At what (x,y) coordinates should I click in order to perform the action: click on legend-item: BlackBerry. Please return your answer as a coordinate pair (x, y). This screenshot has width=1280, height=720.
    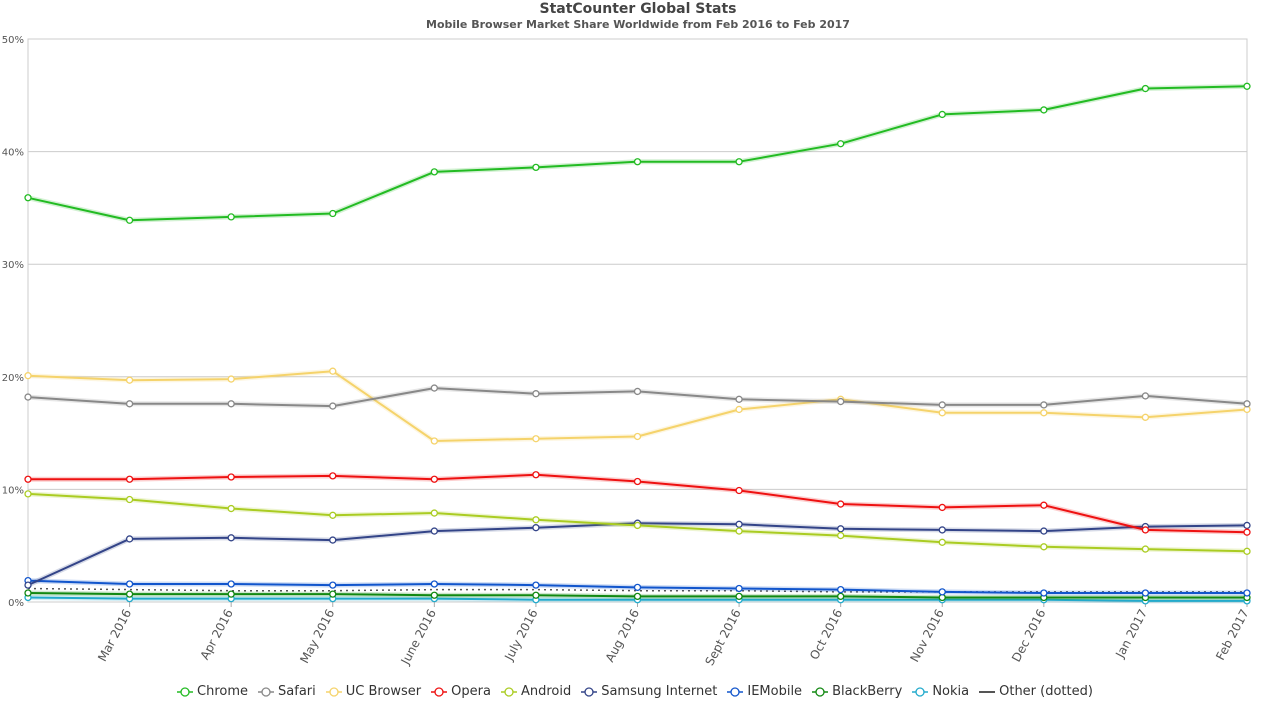
    Looking at the image, I should click on (857, 691).